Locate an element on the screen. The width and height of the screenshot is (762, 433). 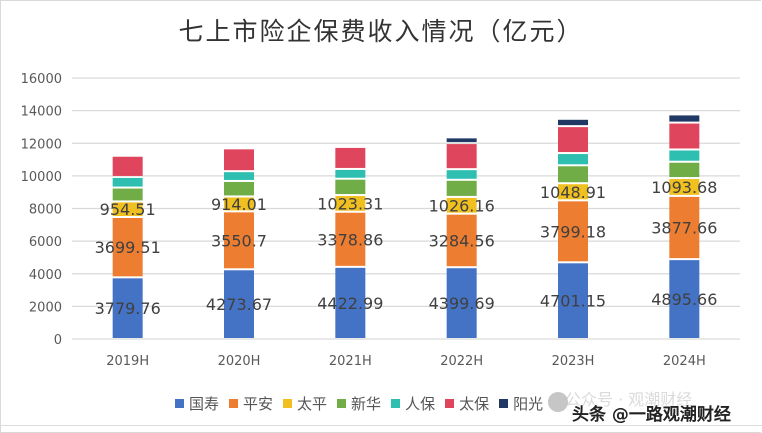
y-tick-label: 2000 is located at coordinates (45, 307).